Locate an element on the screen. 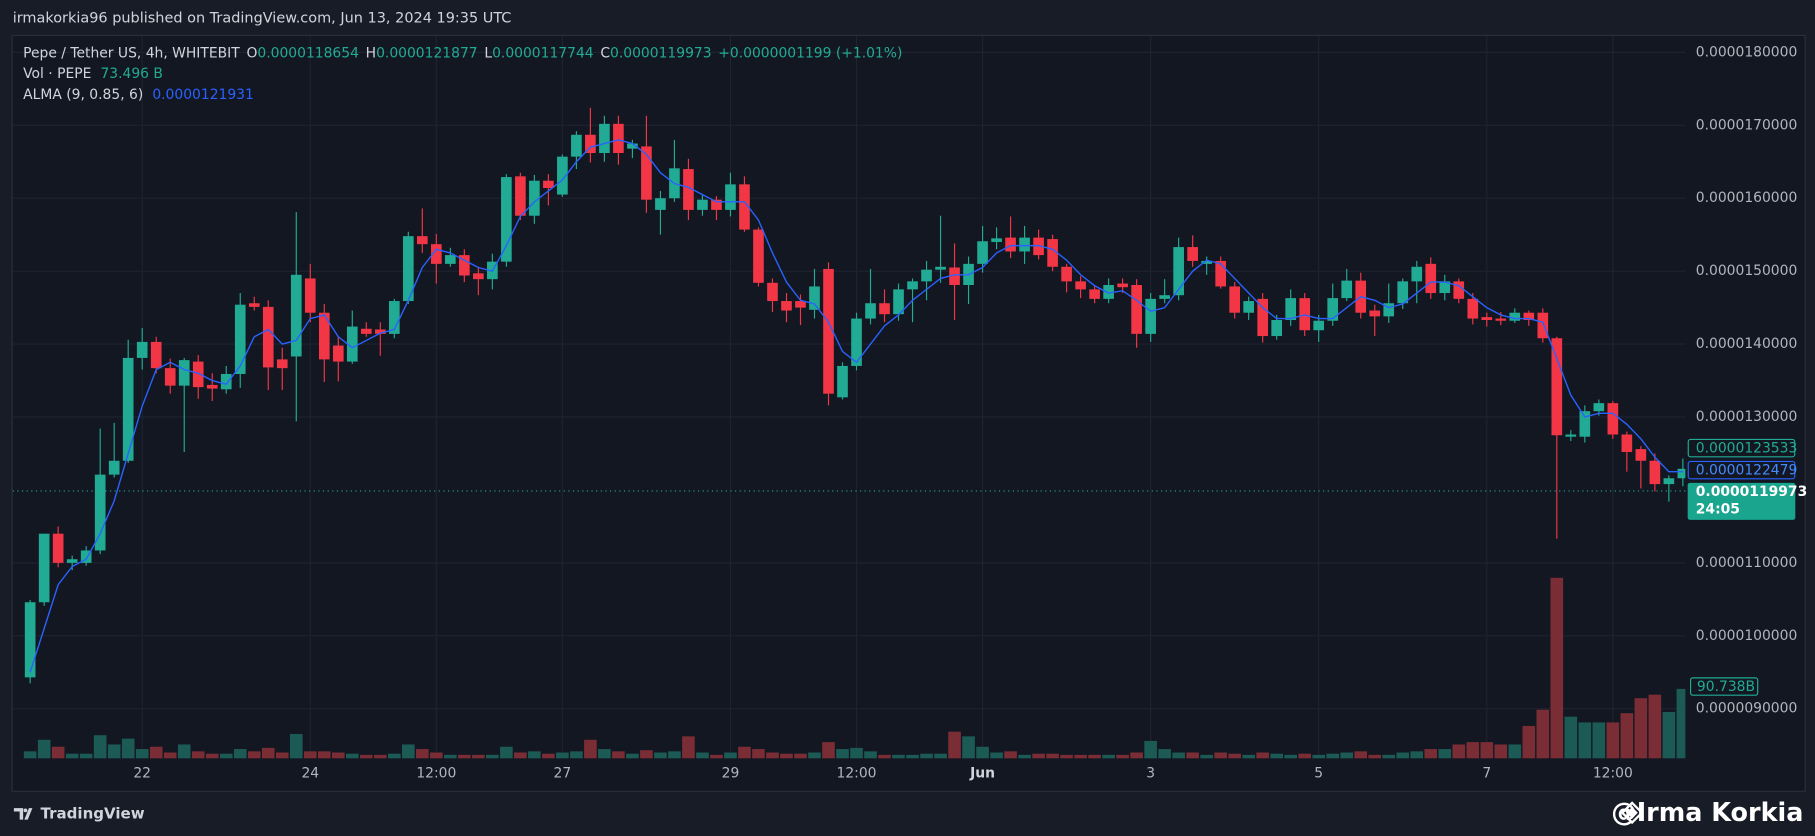 The height and width of the screenshot is (836, 1815). brand: TradingView is located at coordinates (93, 813).